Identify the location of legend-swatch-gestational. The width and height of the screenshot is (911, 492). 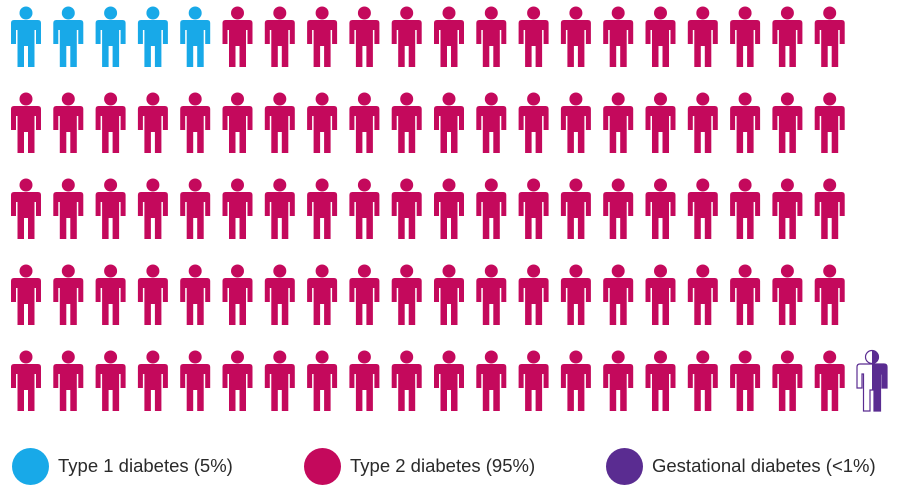
(624, 466).